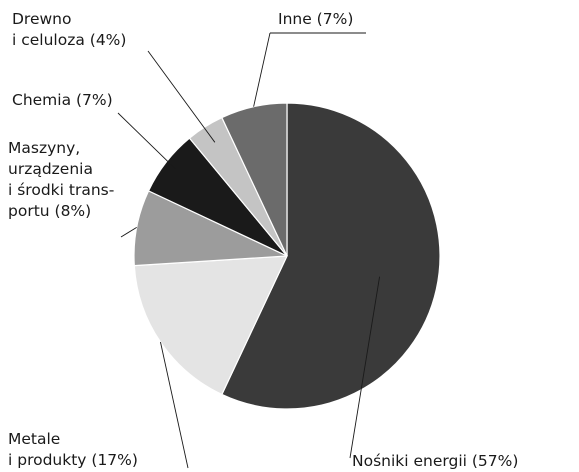 This screenshot has height=472, width=579. What do you see at coordinates (34, 439) in the screenshot?
I see `slice-label-line: Metale` at bounding box center [34, 439].